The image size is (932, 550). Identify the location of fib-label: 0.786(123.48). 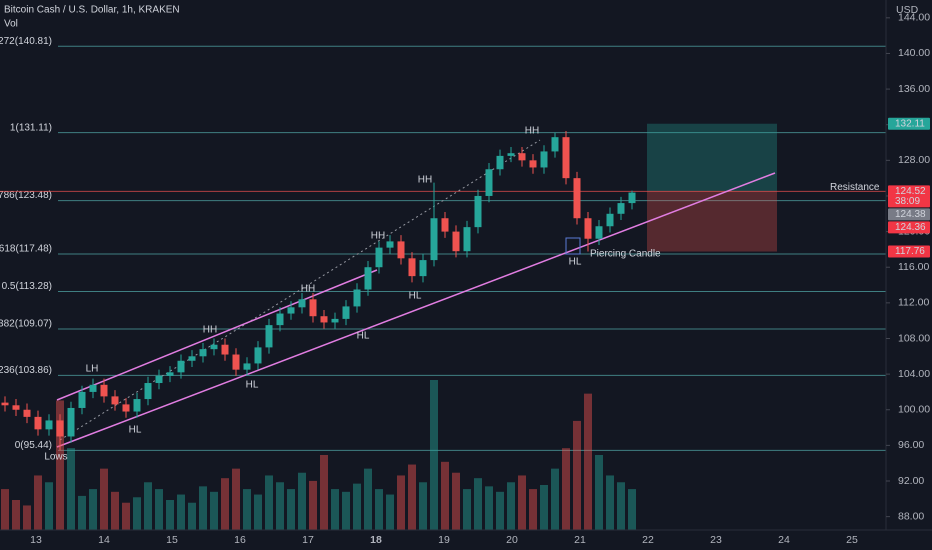
(26, 195).